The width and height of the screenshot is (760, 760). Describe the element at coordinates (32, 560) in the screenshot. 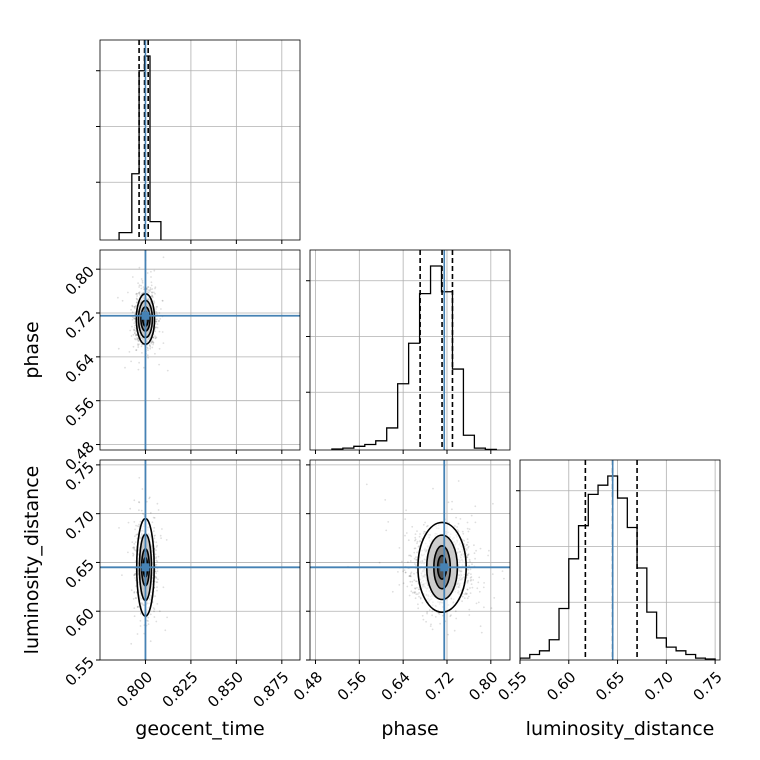

I see `y-axis-label-luminosity_distance: luminosity_distance` at that location.